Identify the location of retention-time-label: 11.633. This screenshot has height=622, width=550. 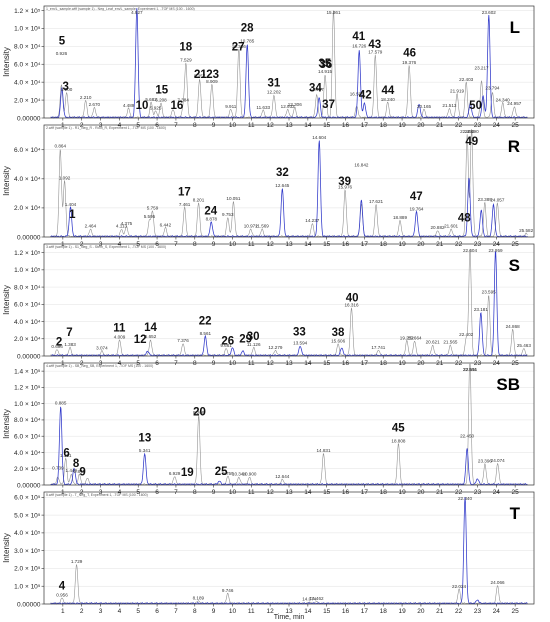
(263, 107).